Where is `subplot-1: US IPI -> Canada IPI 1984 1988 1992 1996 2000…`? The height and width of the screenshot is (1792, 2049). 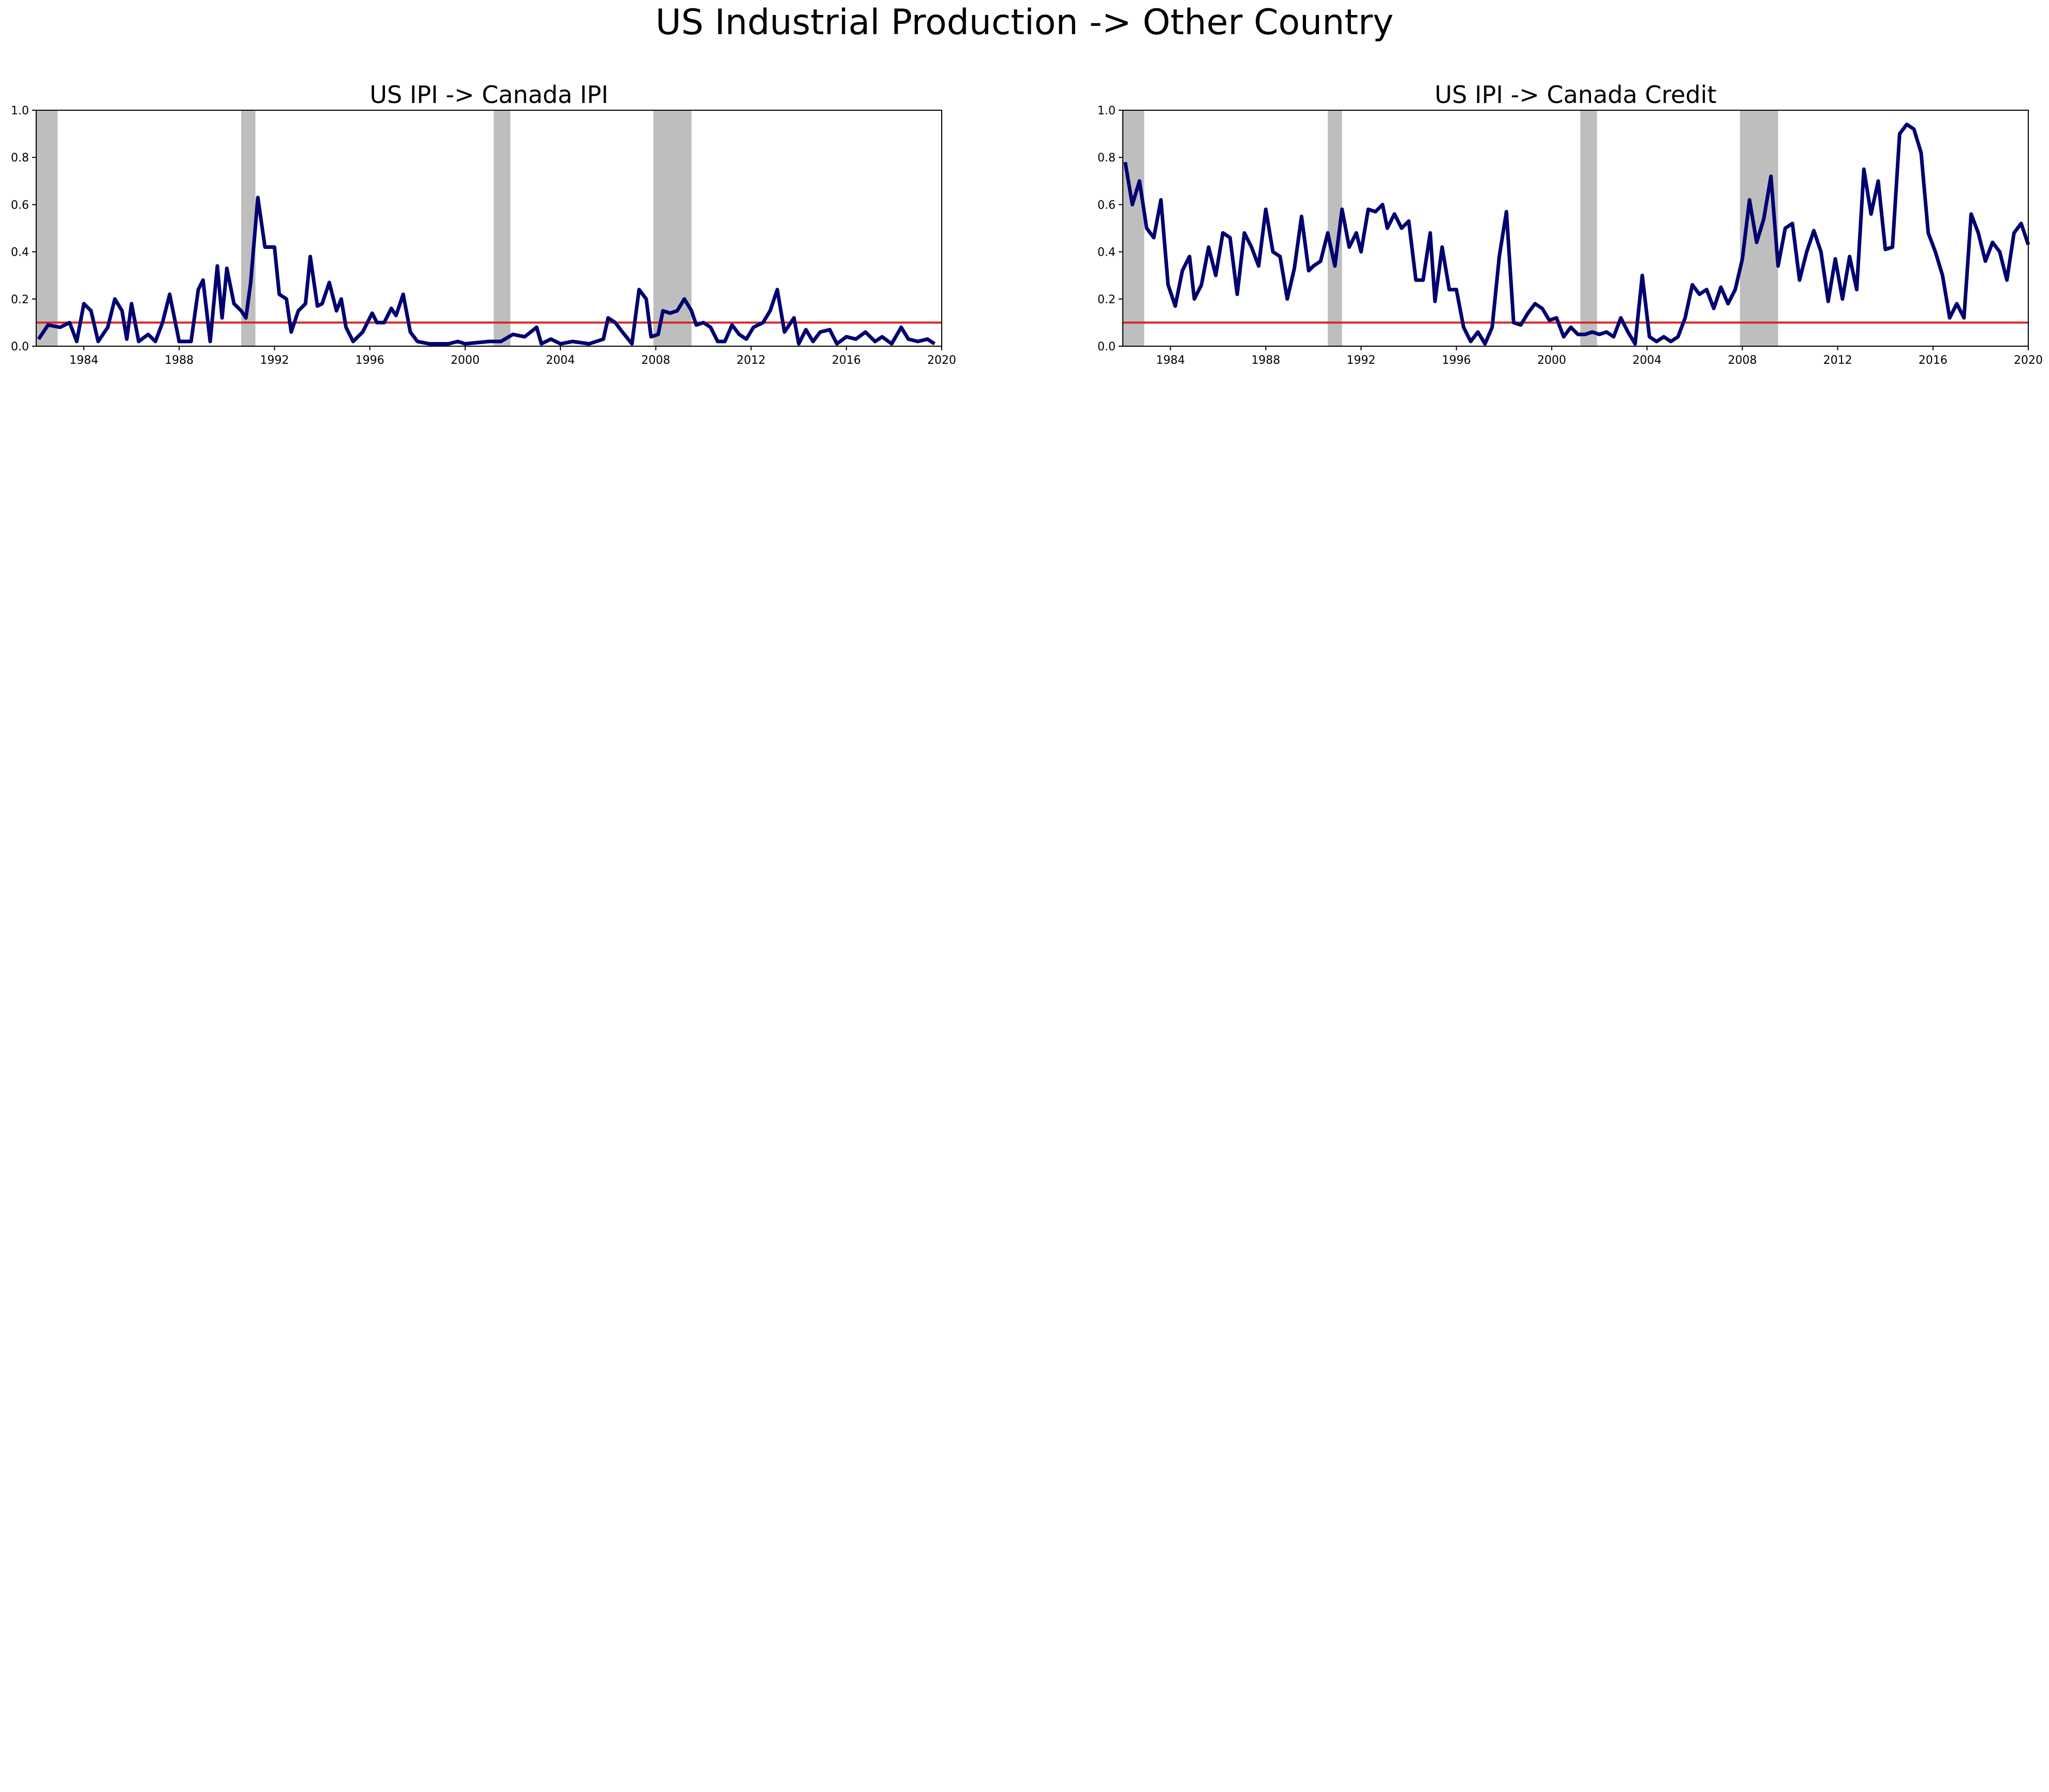 subplot-1: US IPI -> Canada IPI 1984 1988 1992 1996 2000… is located at coordinates (483, 224).